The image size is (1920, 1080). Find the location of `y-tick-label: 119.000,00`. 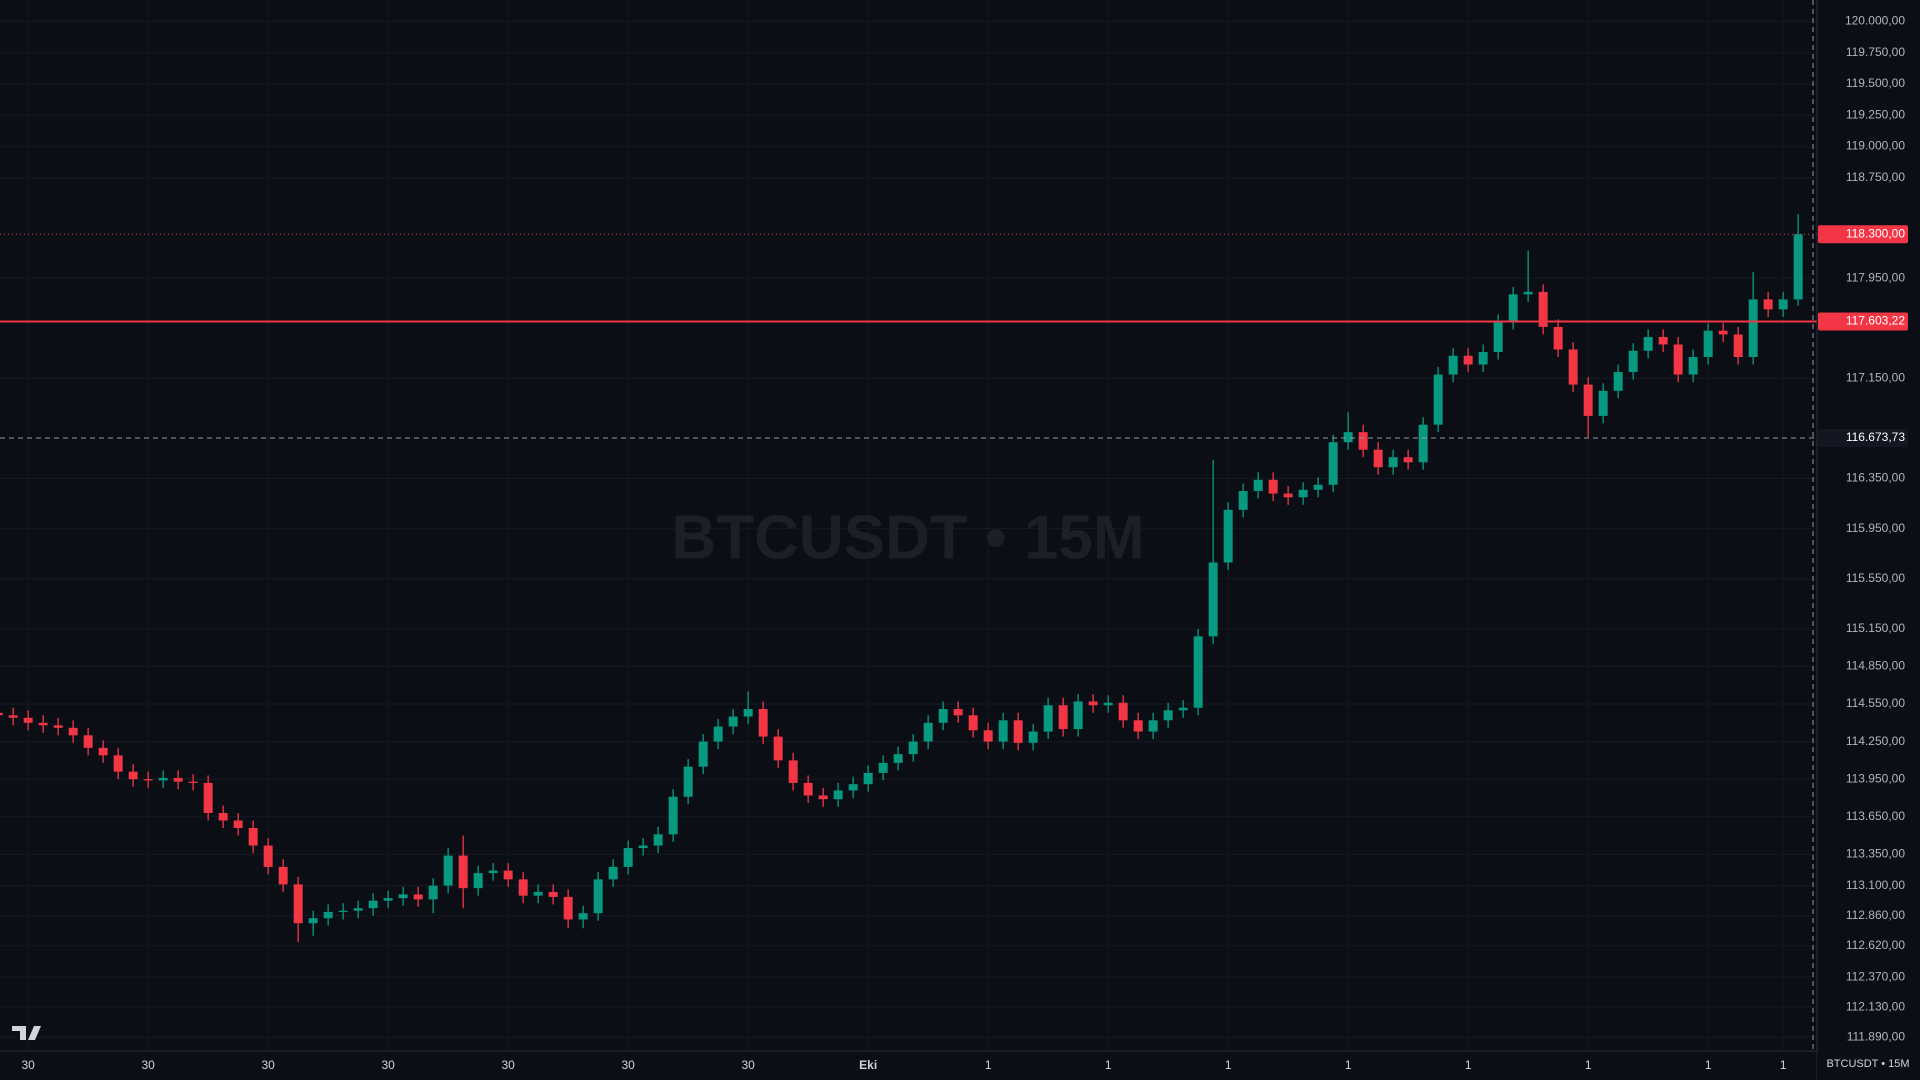

y-tick-label: 119.000,00 is located at coordinates (1875, 146).